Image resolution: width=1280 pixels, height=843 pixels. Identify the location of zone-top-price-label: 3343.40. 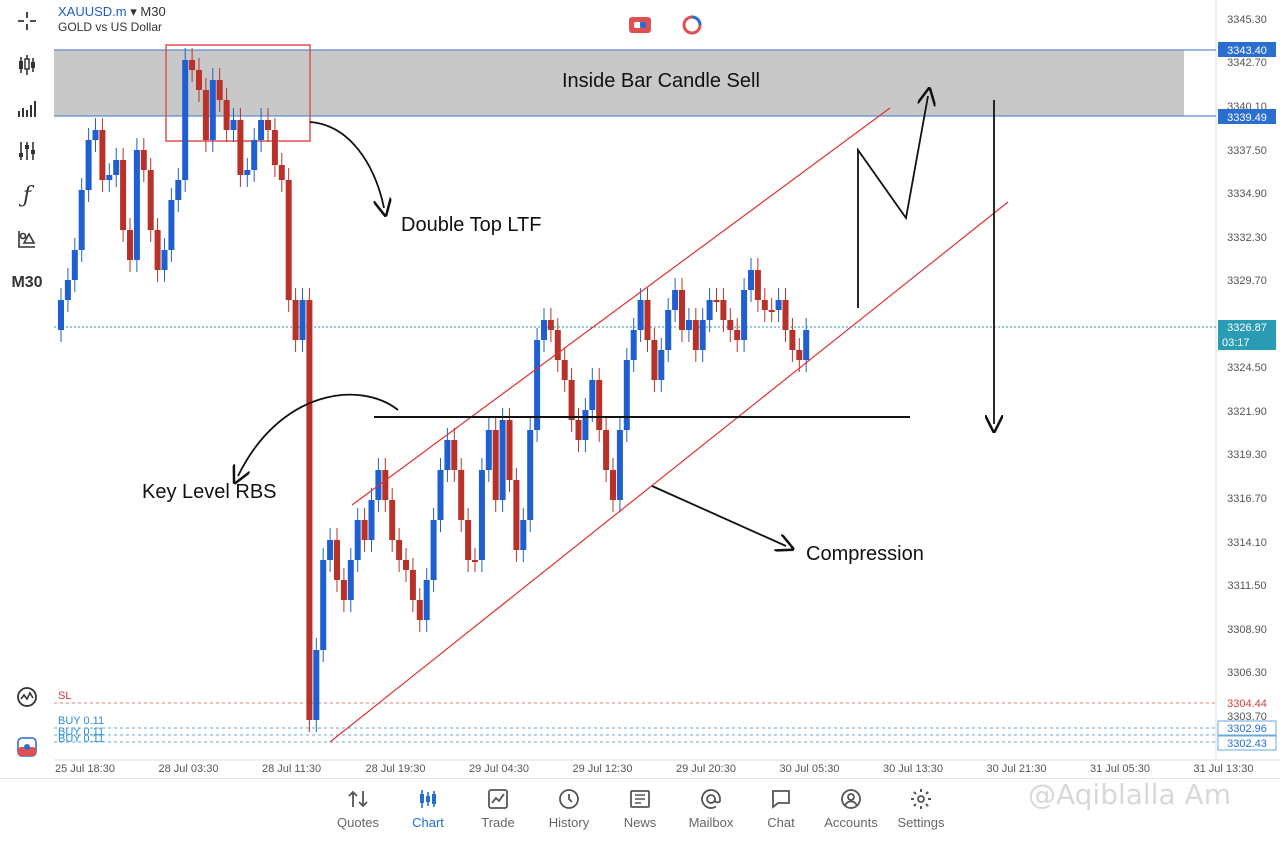
(1247, 49).